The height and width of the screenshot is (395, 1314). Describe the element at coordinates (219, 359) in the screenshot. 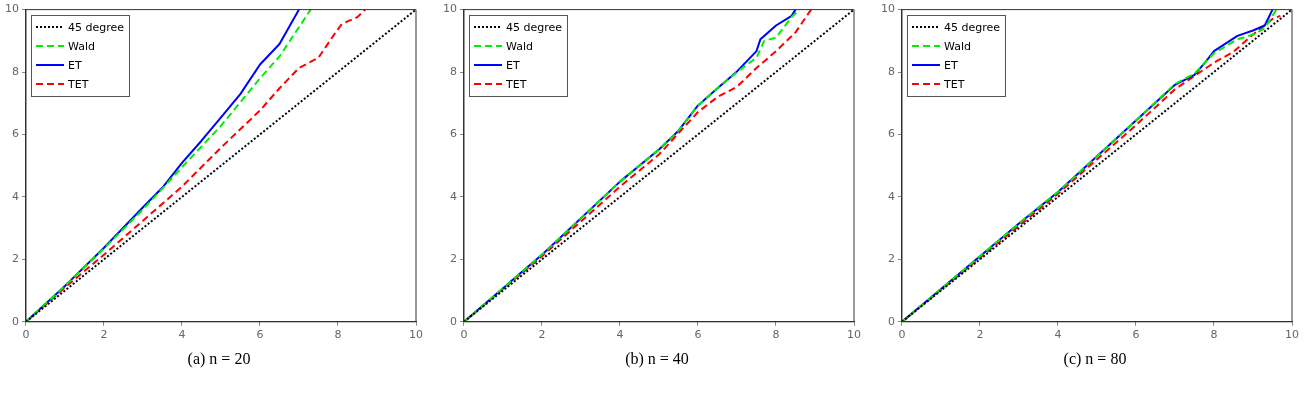

I see `text: (a) n = 20` at that location.